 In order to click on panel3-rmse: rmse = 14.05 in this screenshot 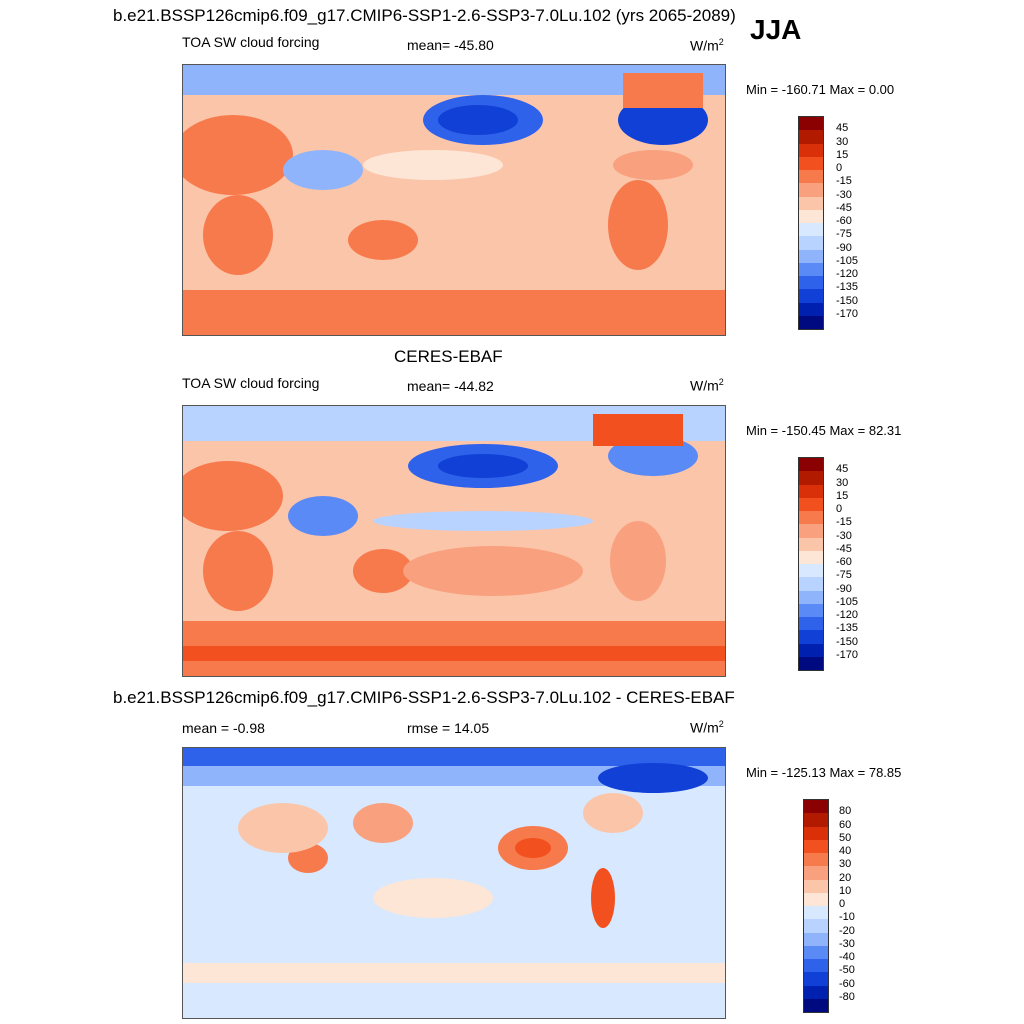, I will do `click(448, 728)`.